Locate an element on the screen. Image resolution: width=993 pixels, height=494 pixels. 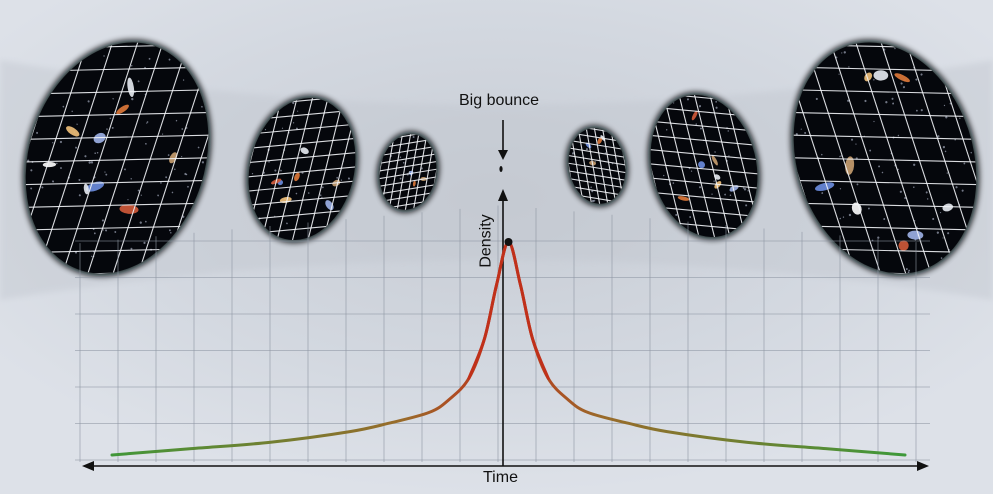
density-axis-label: Density is located at coordinates (486, 241).